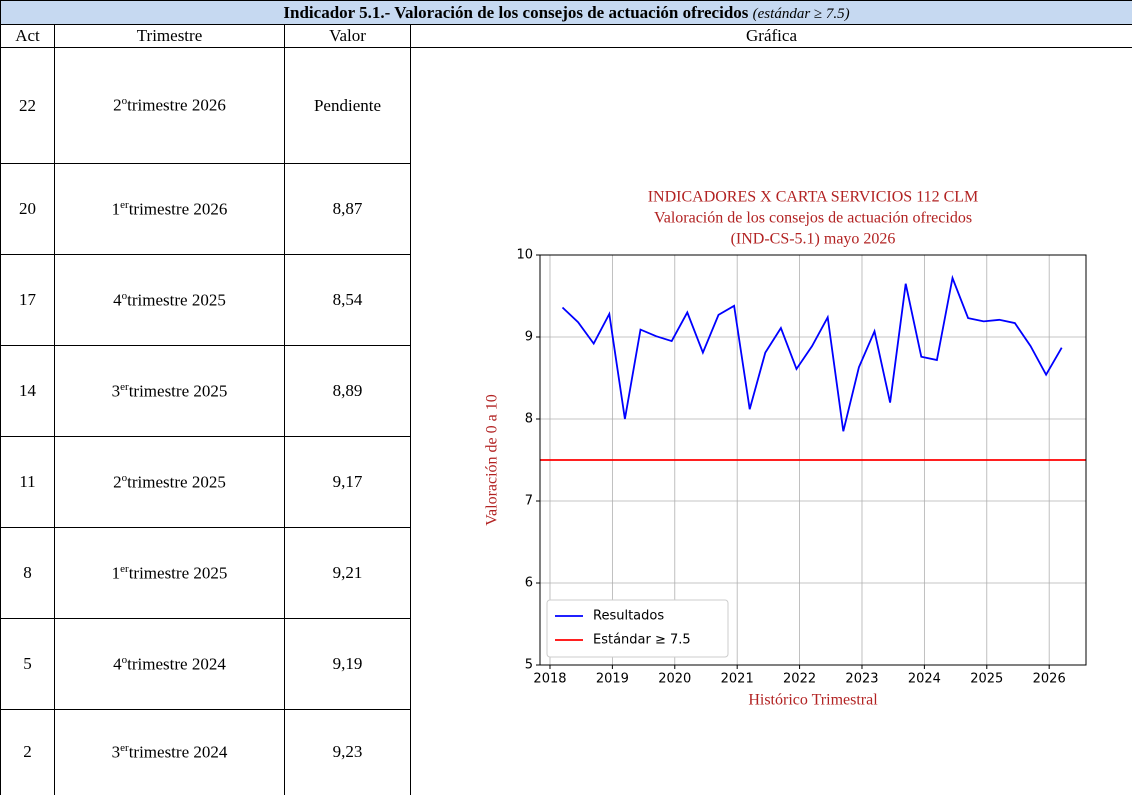  What do you see at coordinates (924, 679) in the screenshot?
I see `x-tick-label: 2024` at bounding box center [924, 679].